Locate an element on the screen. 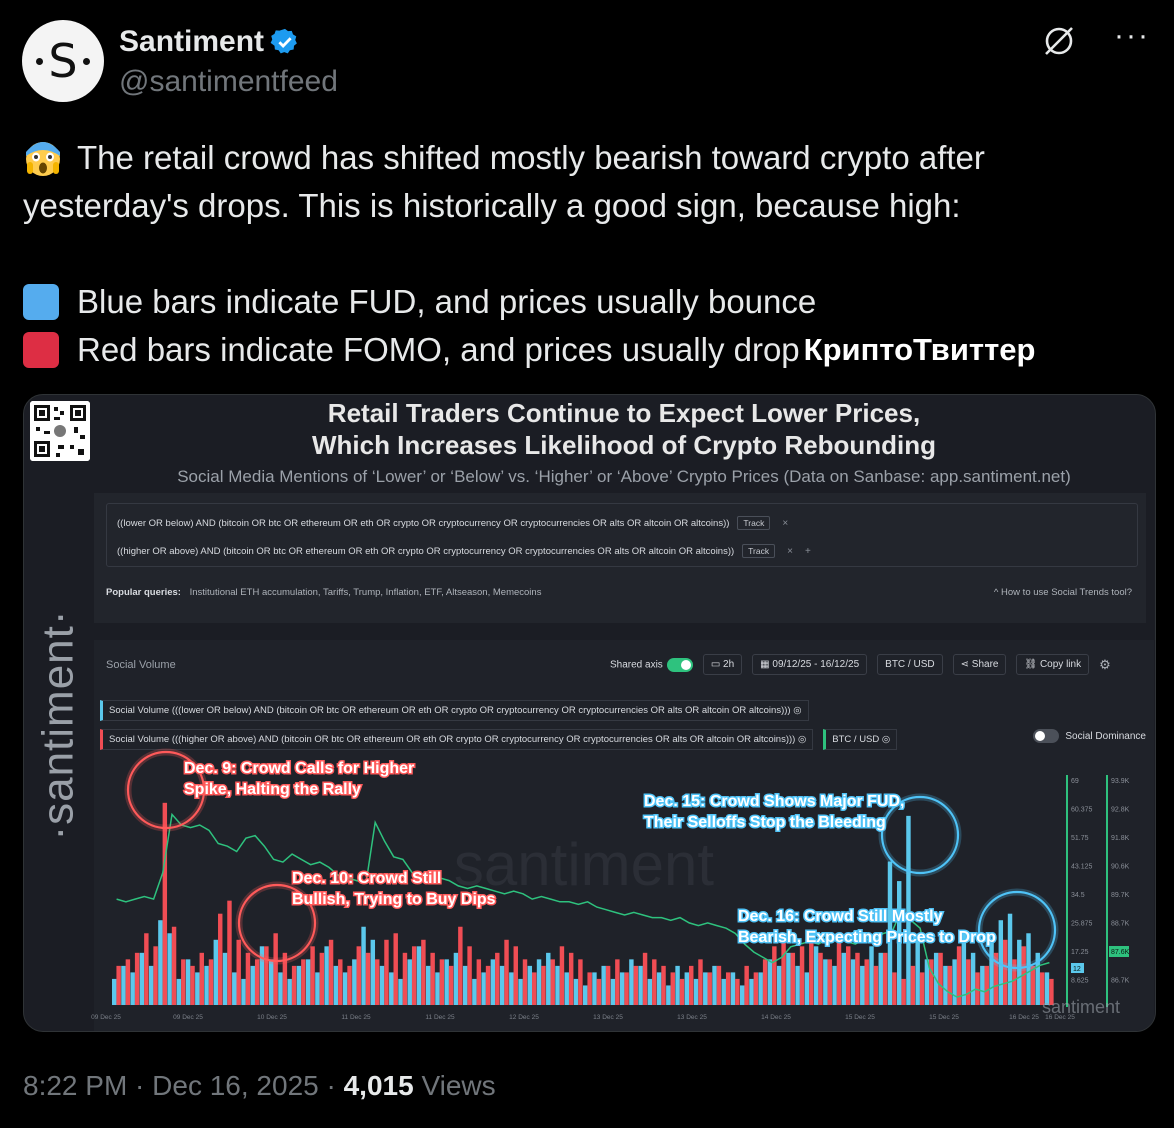  shared-axis-toggle: Shared axis is located at coordinates (651, 664).